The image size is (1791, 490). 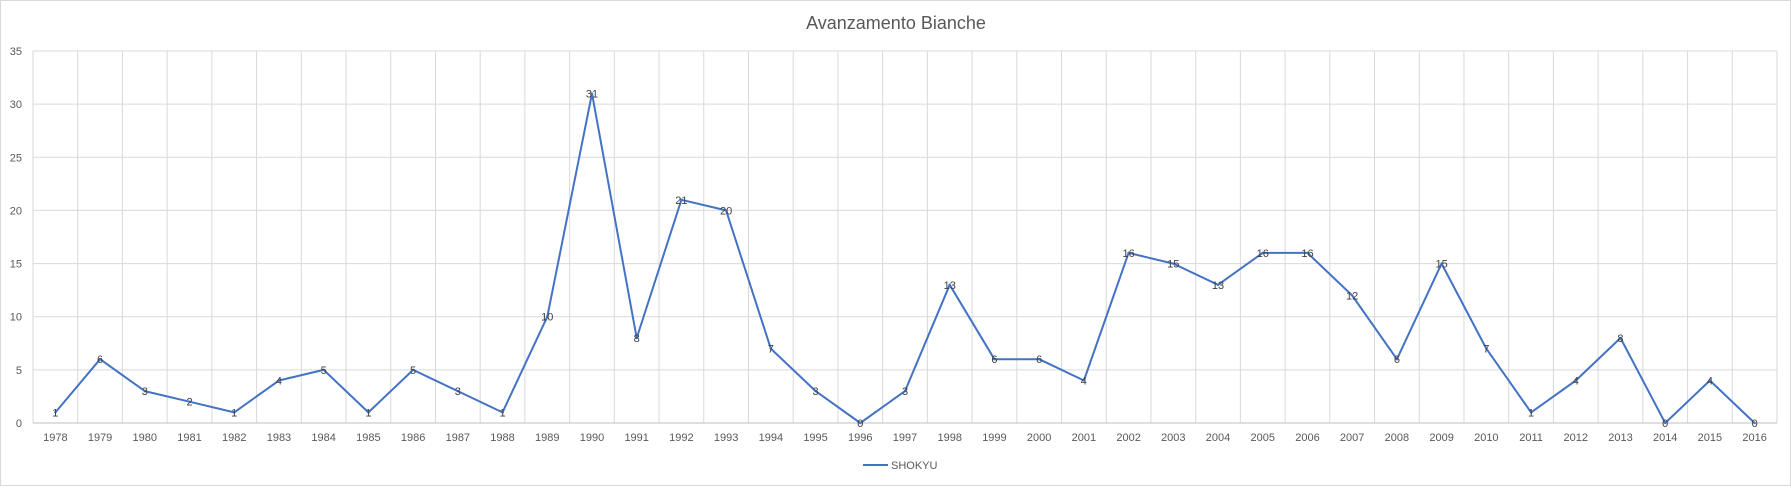 I want to click on x-tick-label: 2000, so click(x=1039, y=438).